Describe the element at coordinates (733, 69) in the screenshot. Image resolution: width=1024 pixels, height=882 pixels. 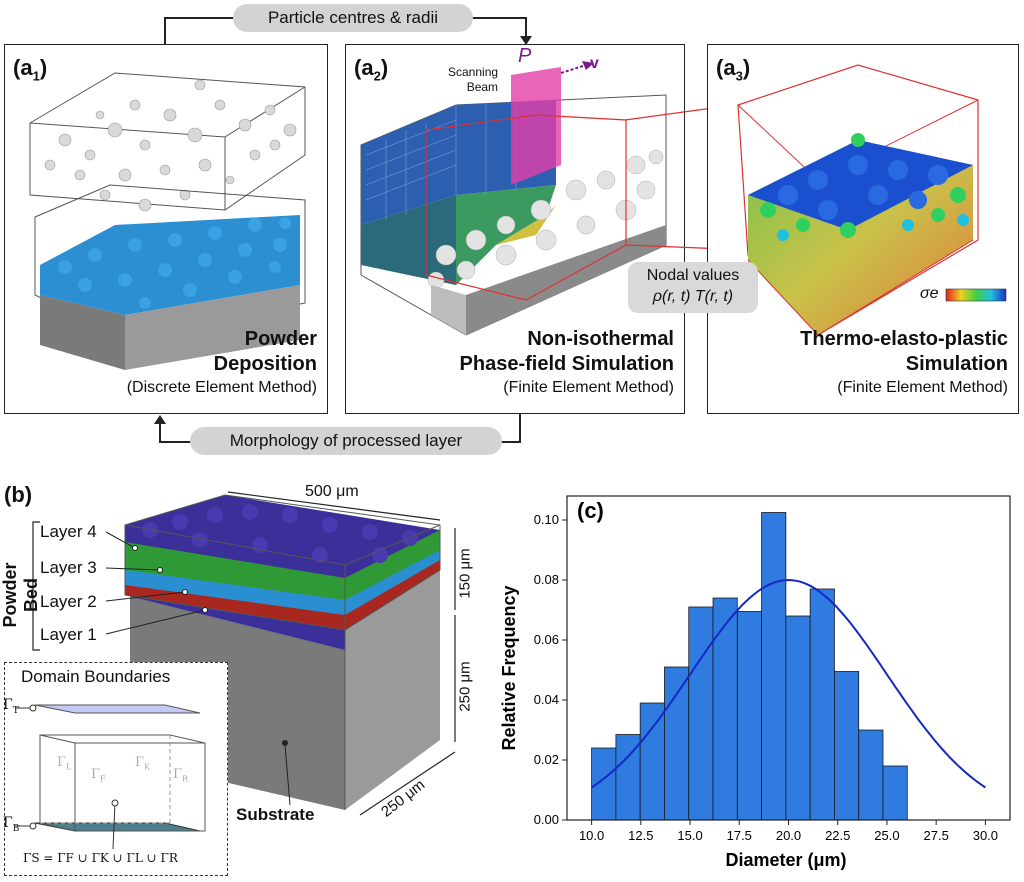
I see `panel-a3-label: (a3)` at that location.